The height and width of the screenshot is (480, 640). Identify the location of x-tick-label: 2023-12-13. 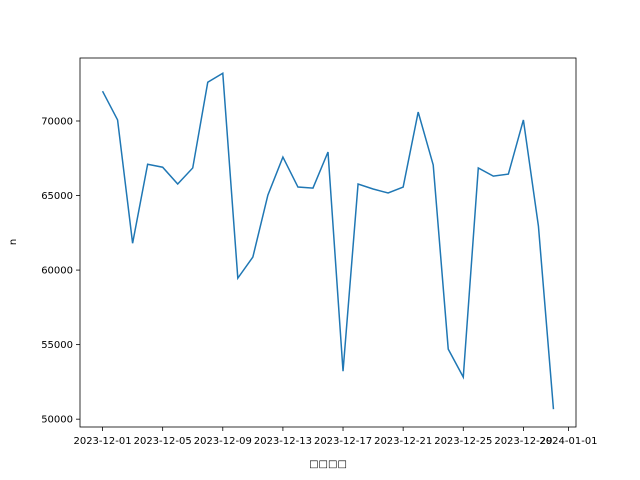
(283, 441).